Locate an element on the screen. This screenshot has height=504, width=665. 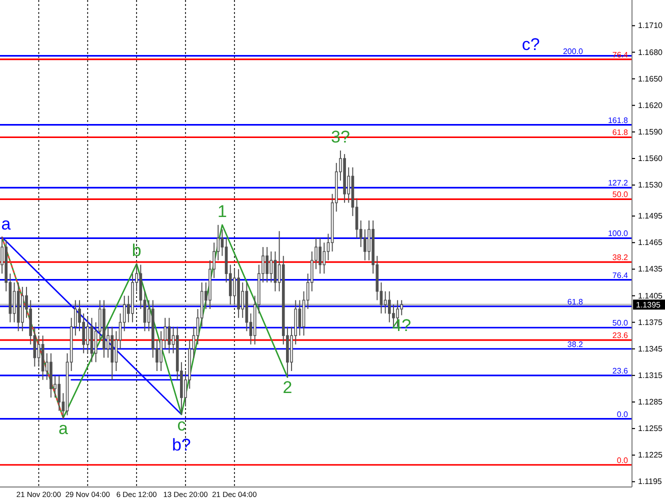
annotation: 76.4 is located at coordinates (620, 275).